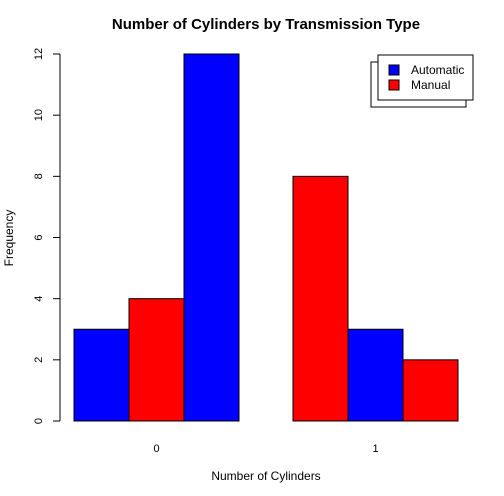 This screenshot has height=496, width=504. I want to click on legend-box, so click(425, 77).